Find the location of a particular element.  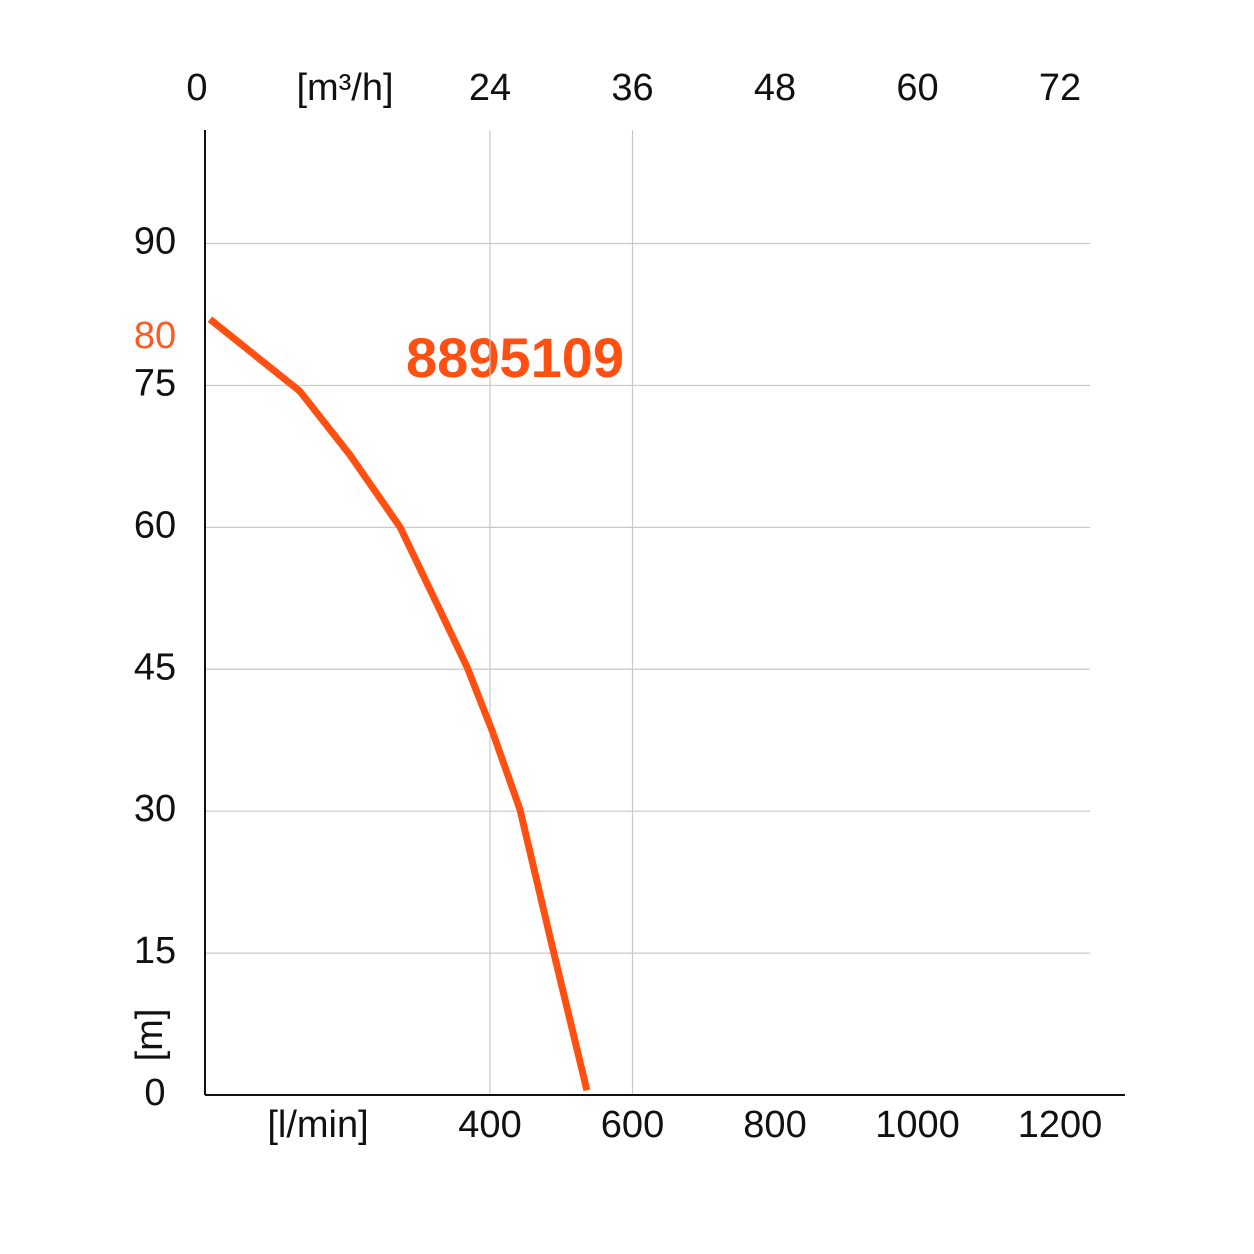

y-axis-label: [m] is located at coordinates (150, 1035).